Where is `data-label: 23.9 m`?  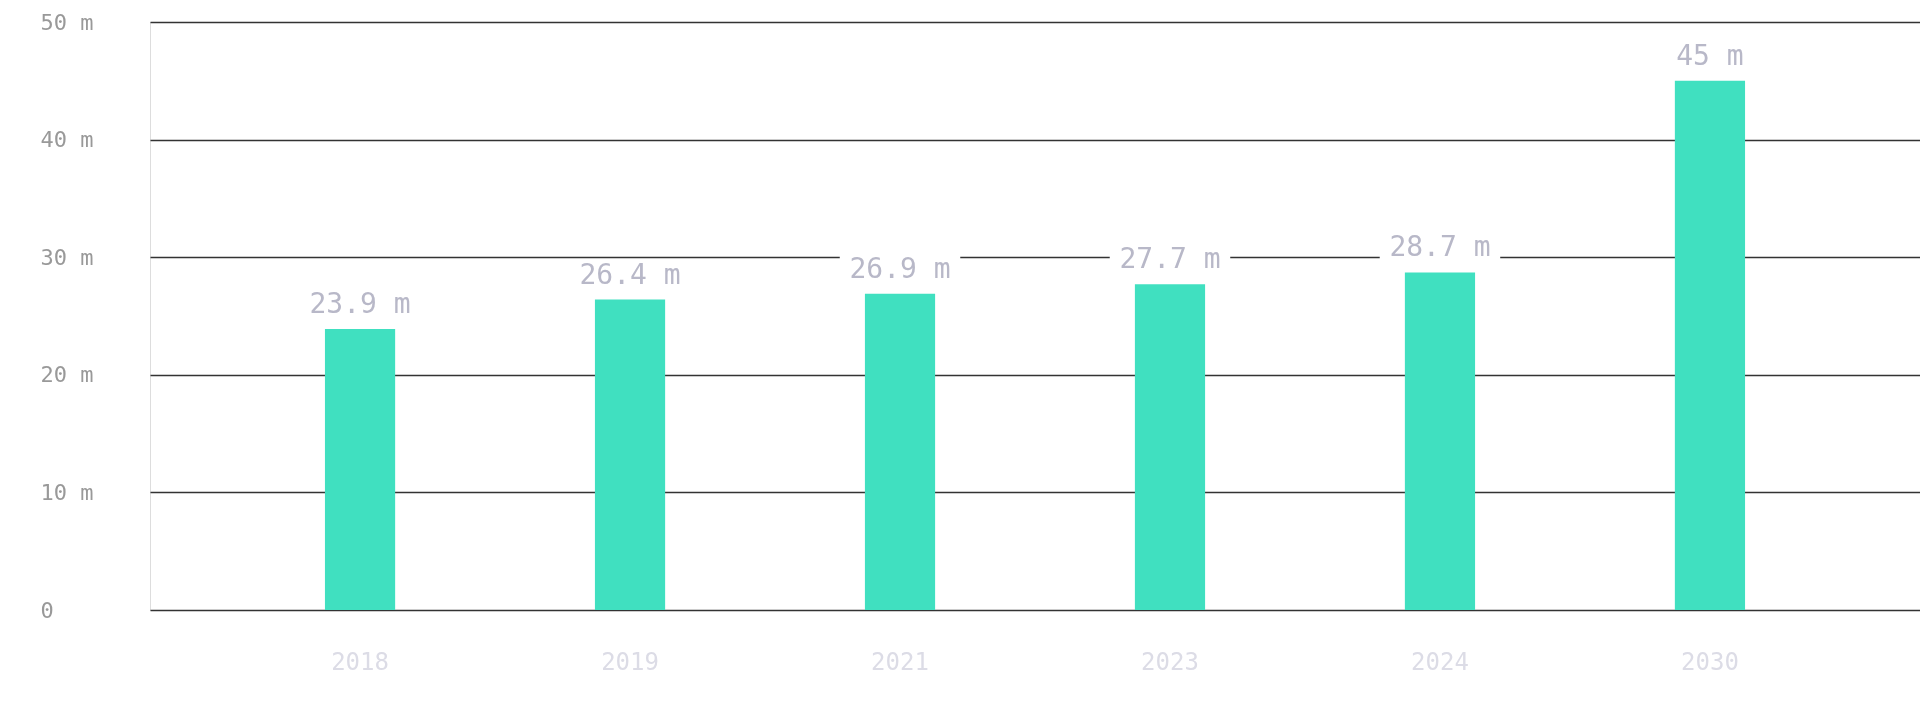 data-label: 23.9 m is located at coordinates (360, 303).